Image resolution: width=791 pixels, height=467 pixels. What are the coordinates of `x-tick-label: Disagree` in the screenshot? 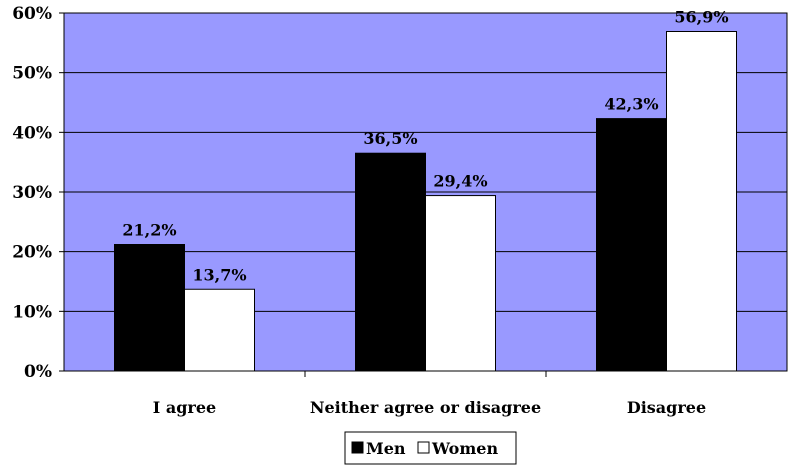 It's located at (666, 407).